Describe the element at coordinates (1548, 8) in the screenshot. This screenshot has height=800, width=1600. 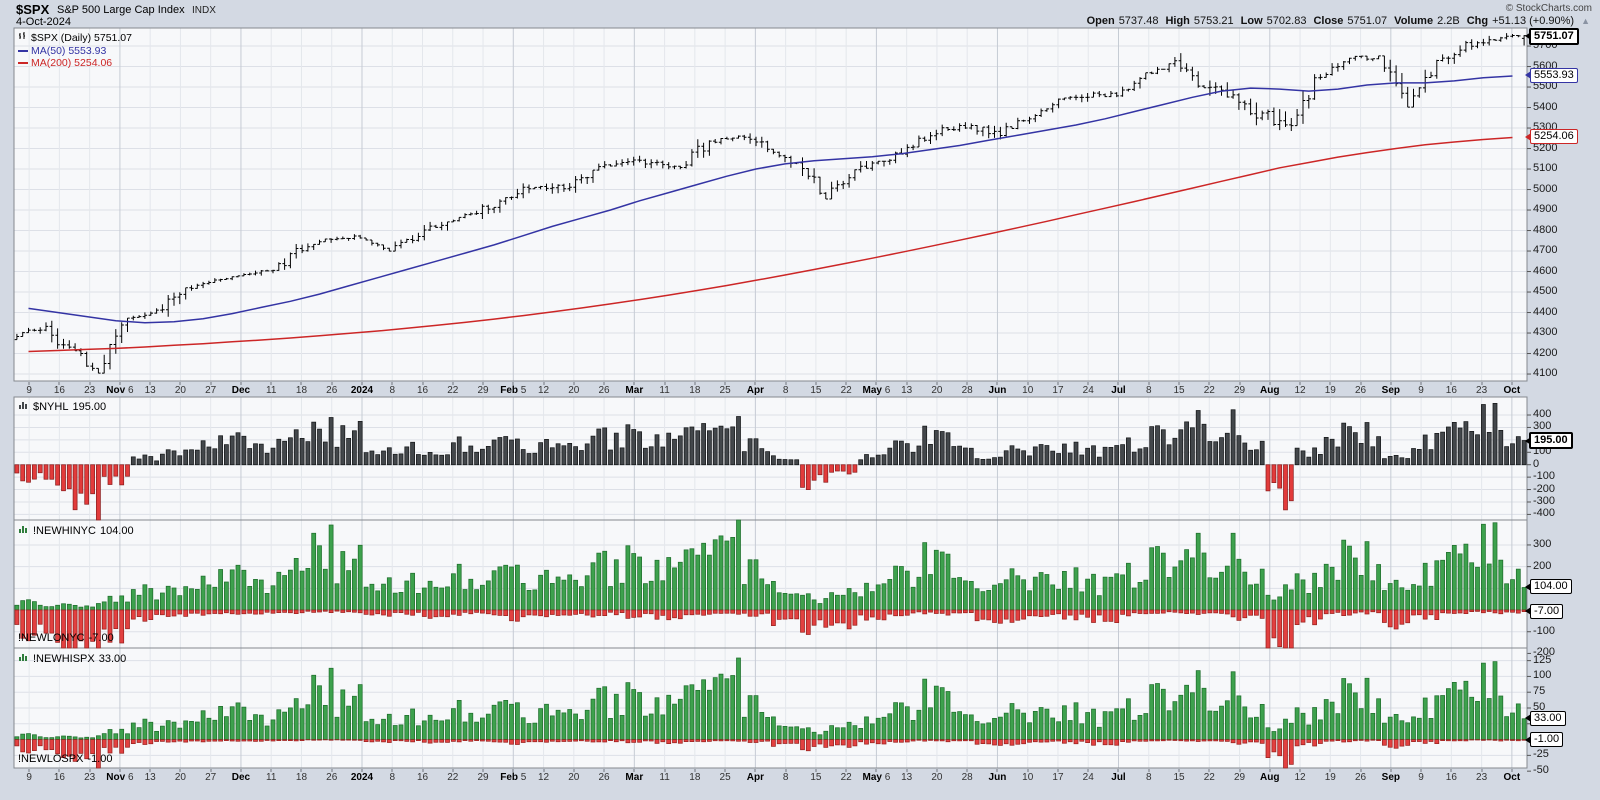
I see `stockcharts-credit-link: © StockCharts.com` at that location.